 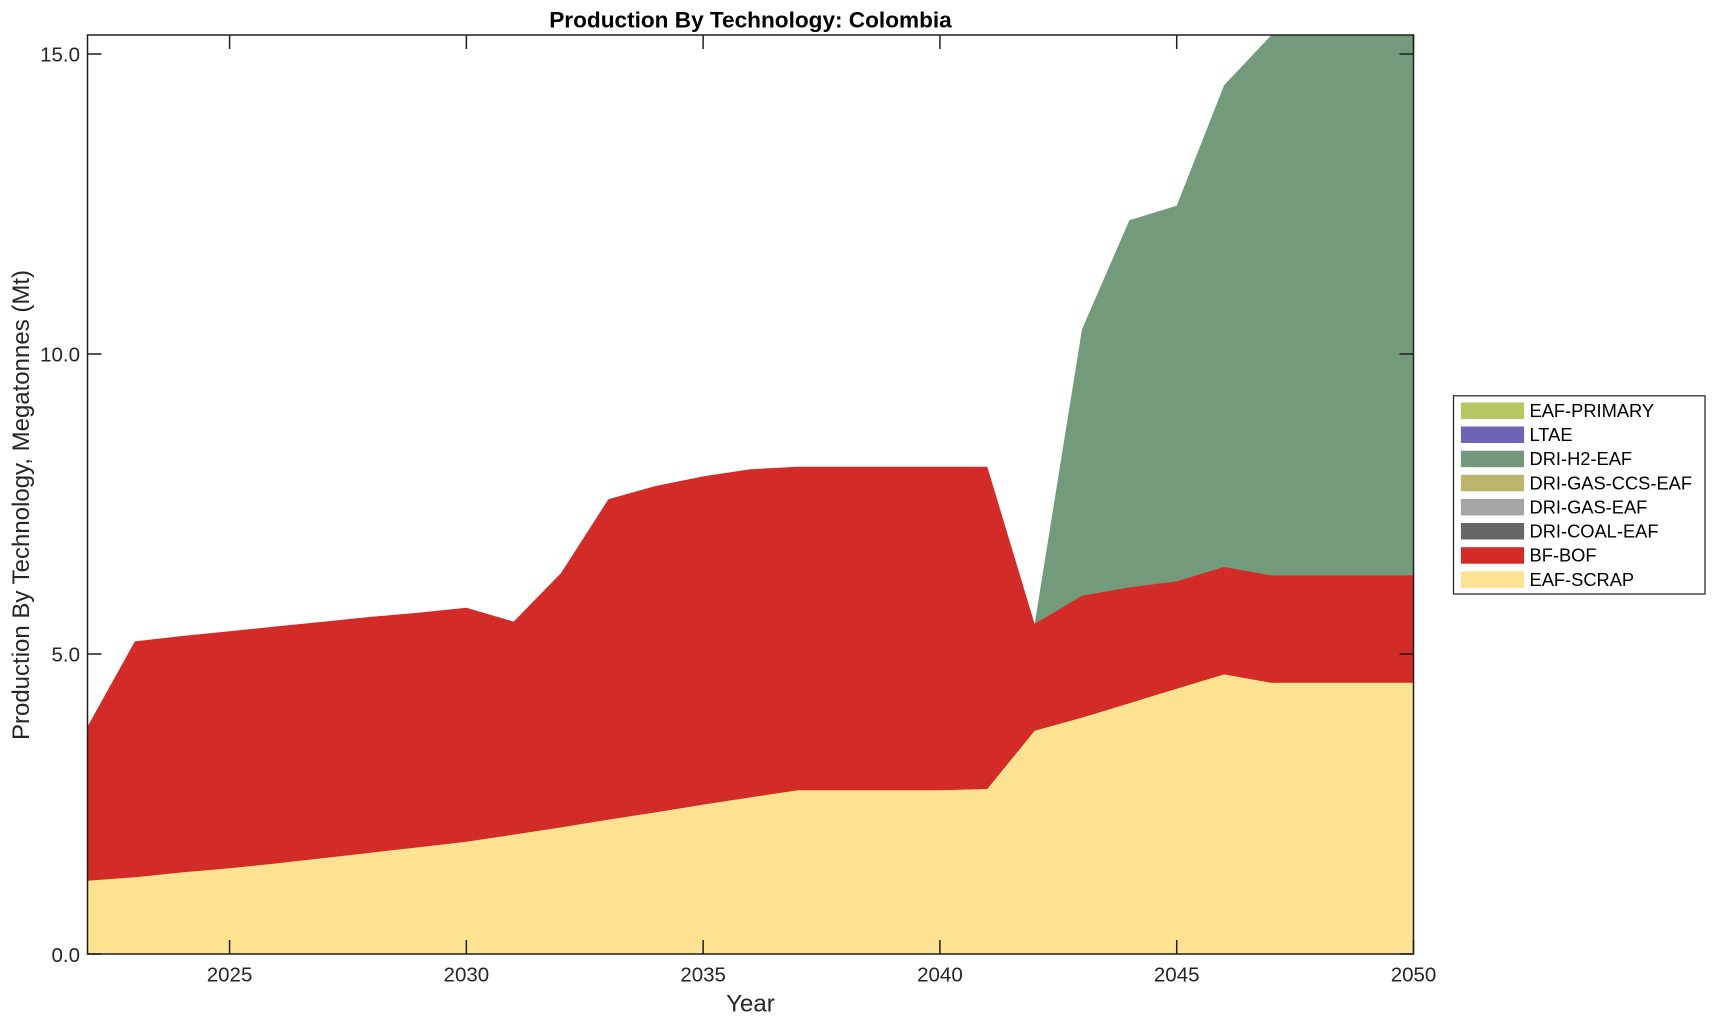 I want to click on svg-text: 2045, so click(x=1177, y=975).